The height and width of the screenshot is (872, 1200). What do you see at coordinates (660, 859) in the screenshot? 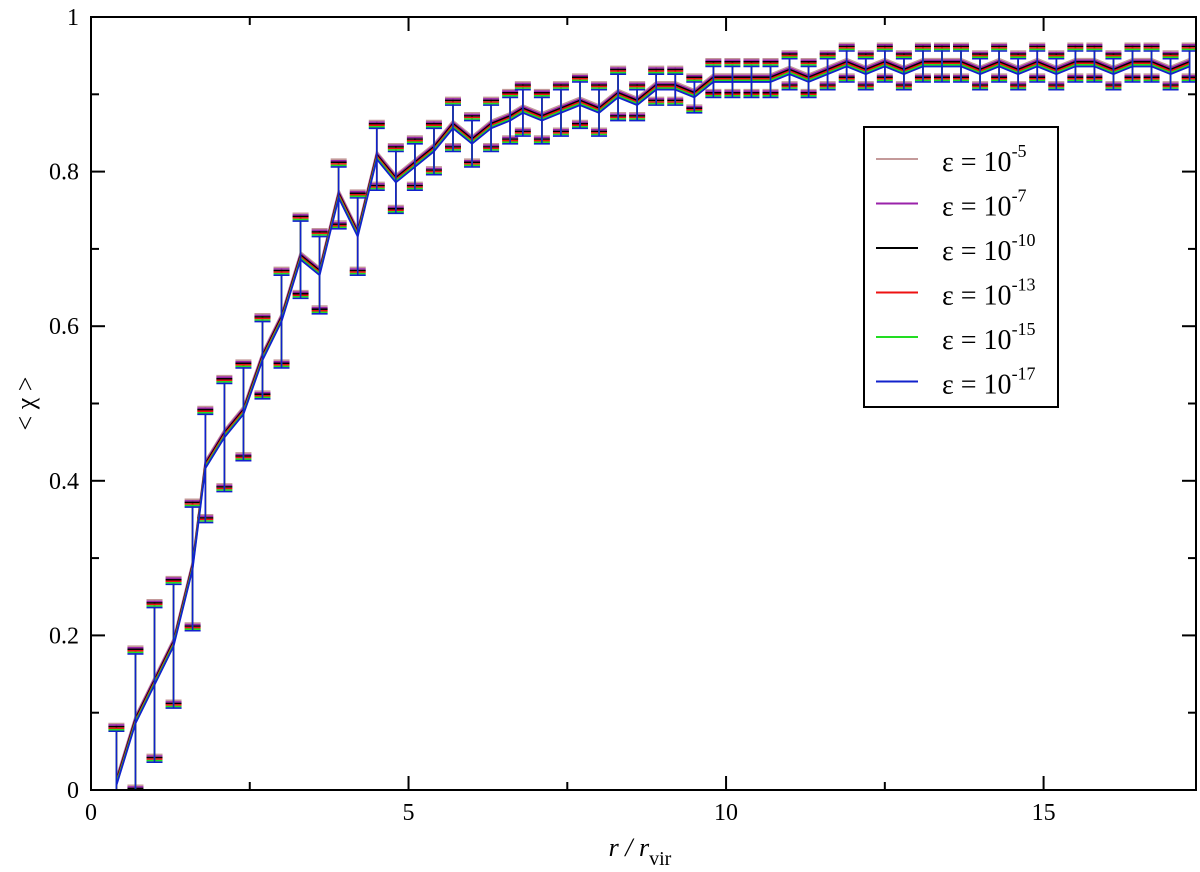
I see `x-axis-label-sub: vir` at bounding box center [660, 859].